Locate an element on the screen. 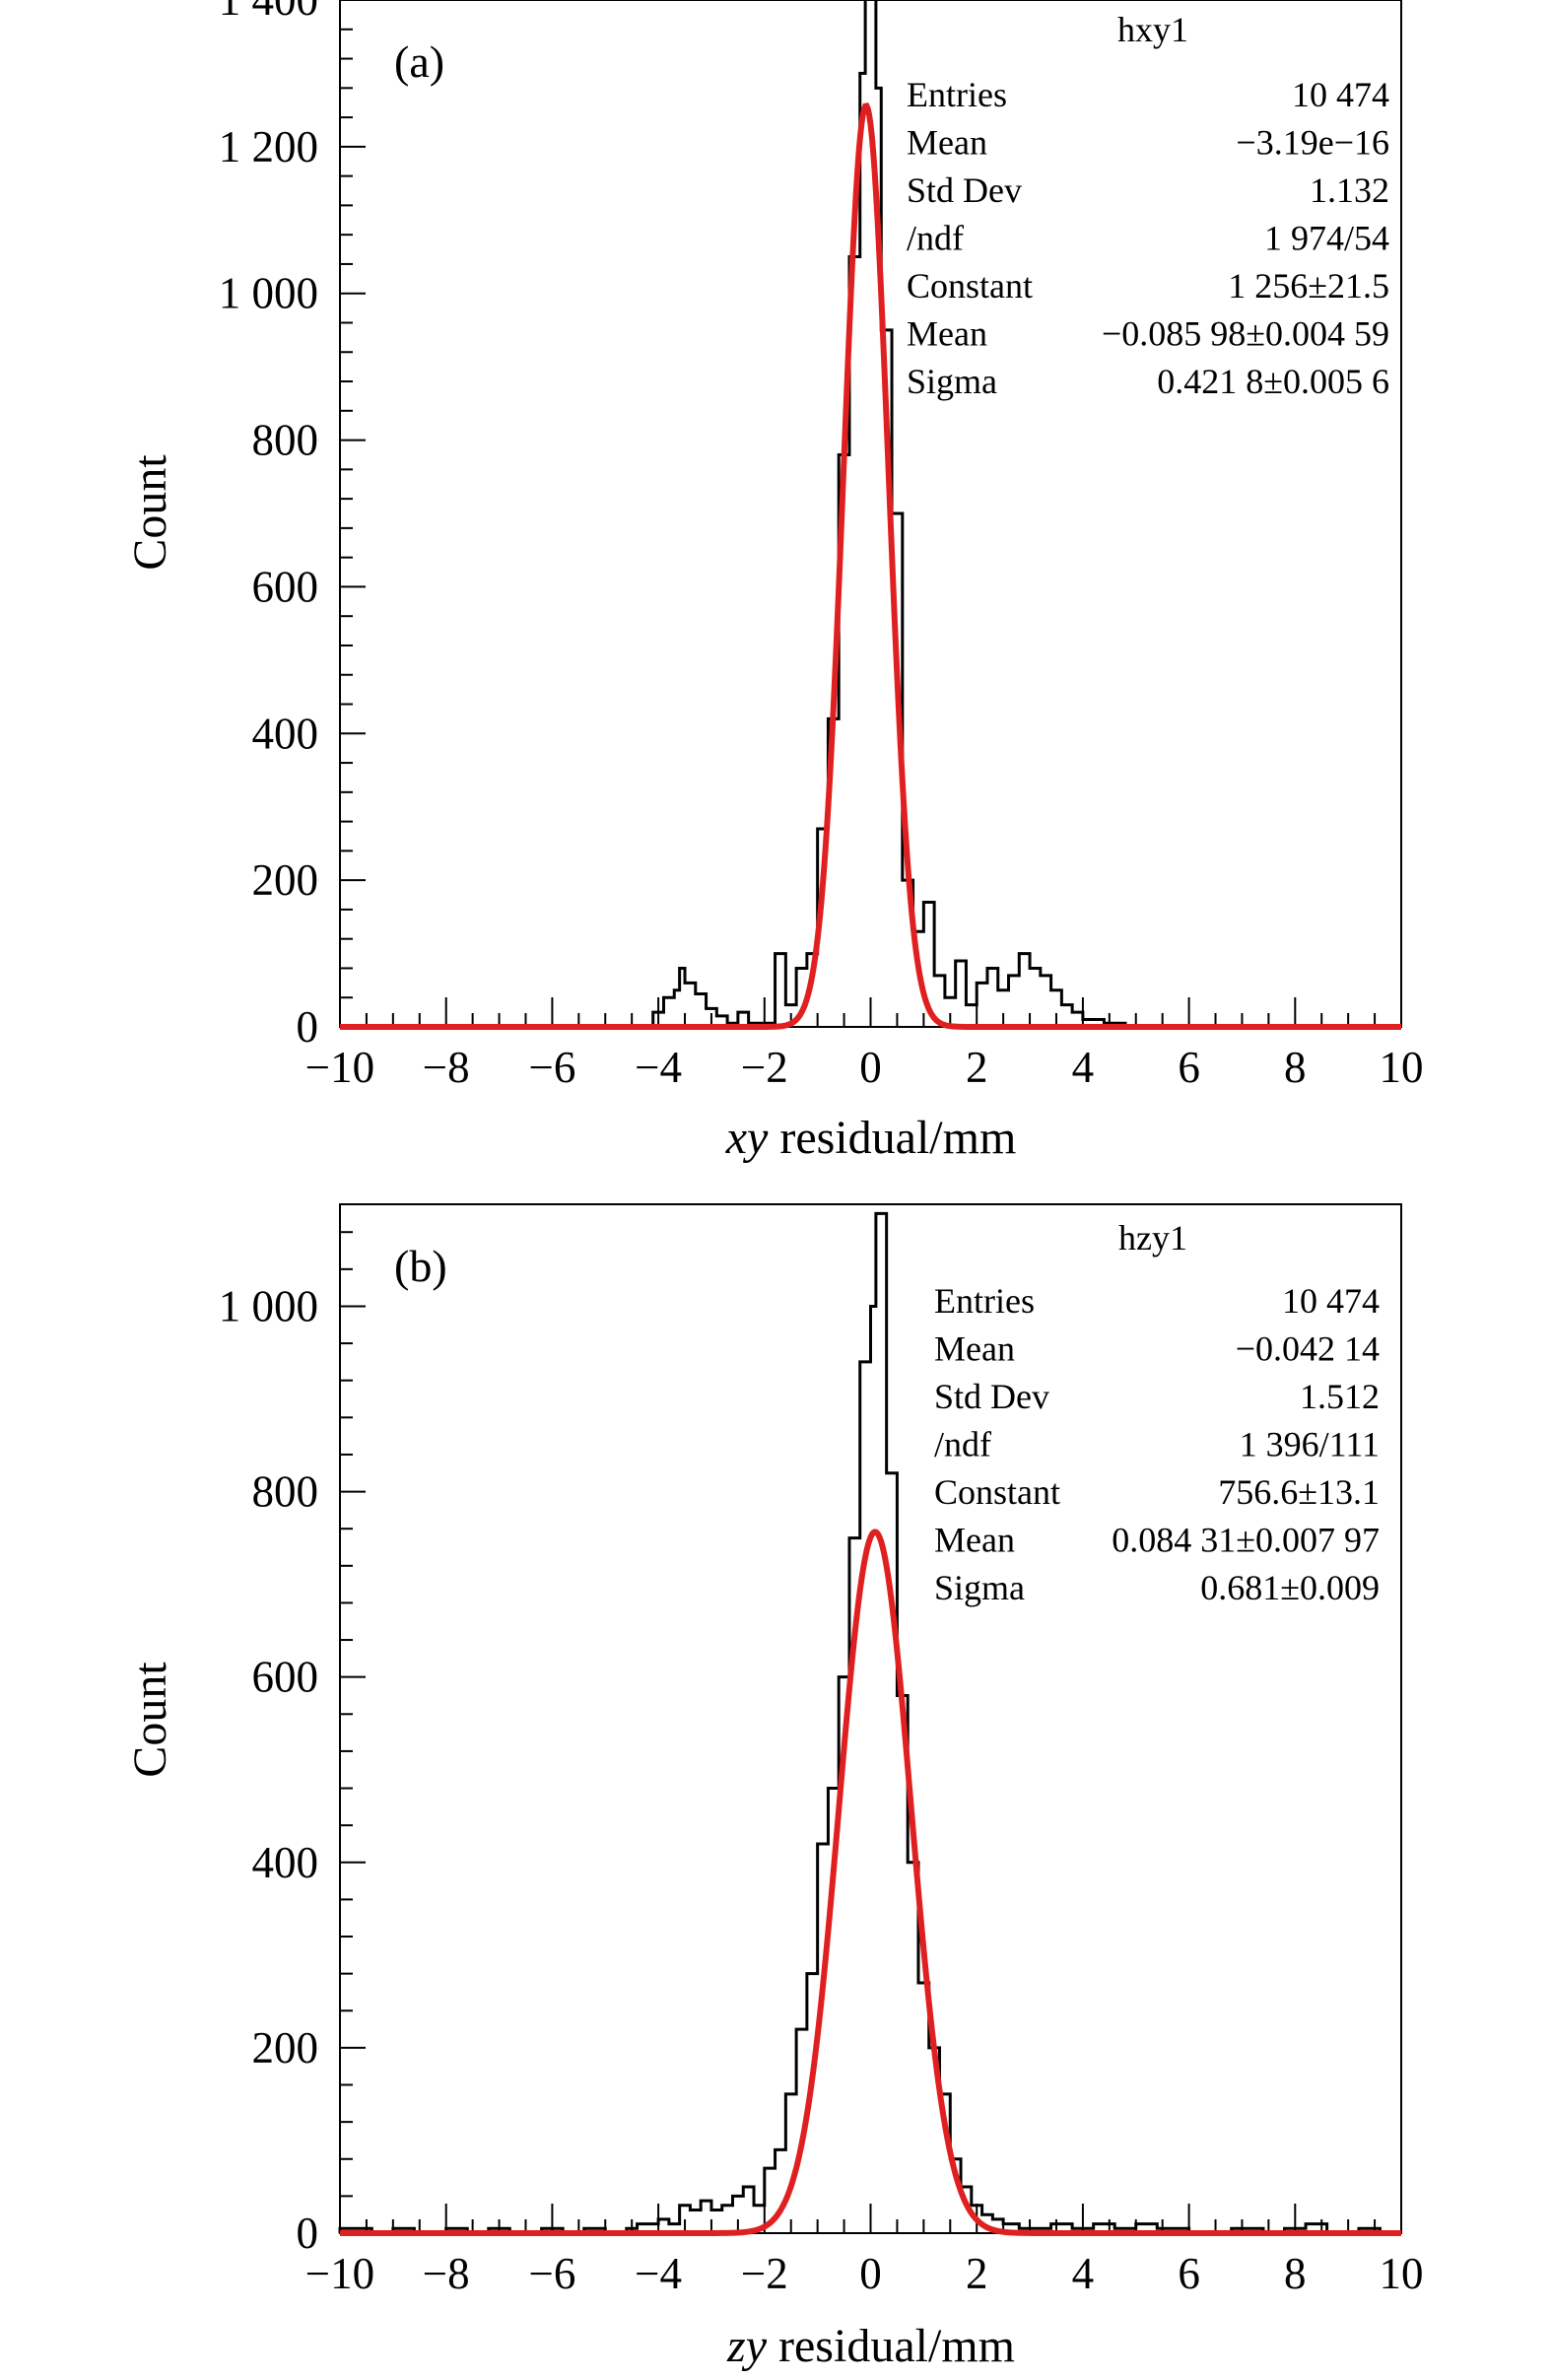 The width and height of the screenshot is (1552, 2380). x-axis-title-italic: xy is located at coordinates (747, 1138).